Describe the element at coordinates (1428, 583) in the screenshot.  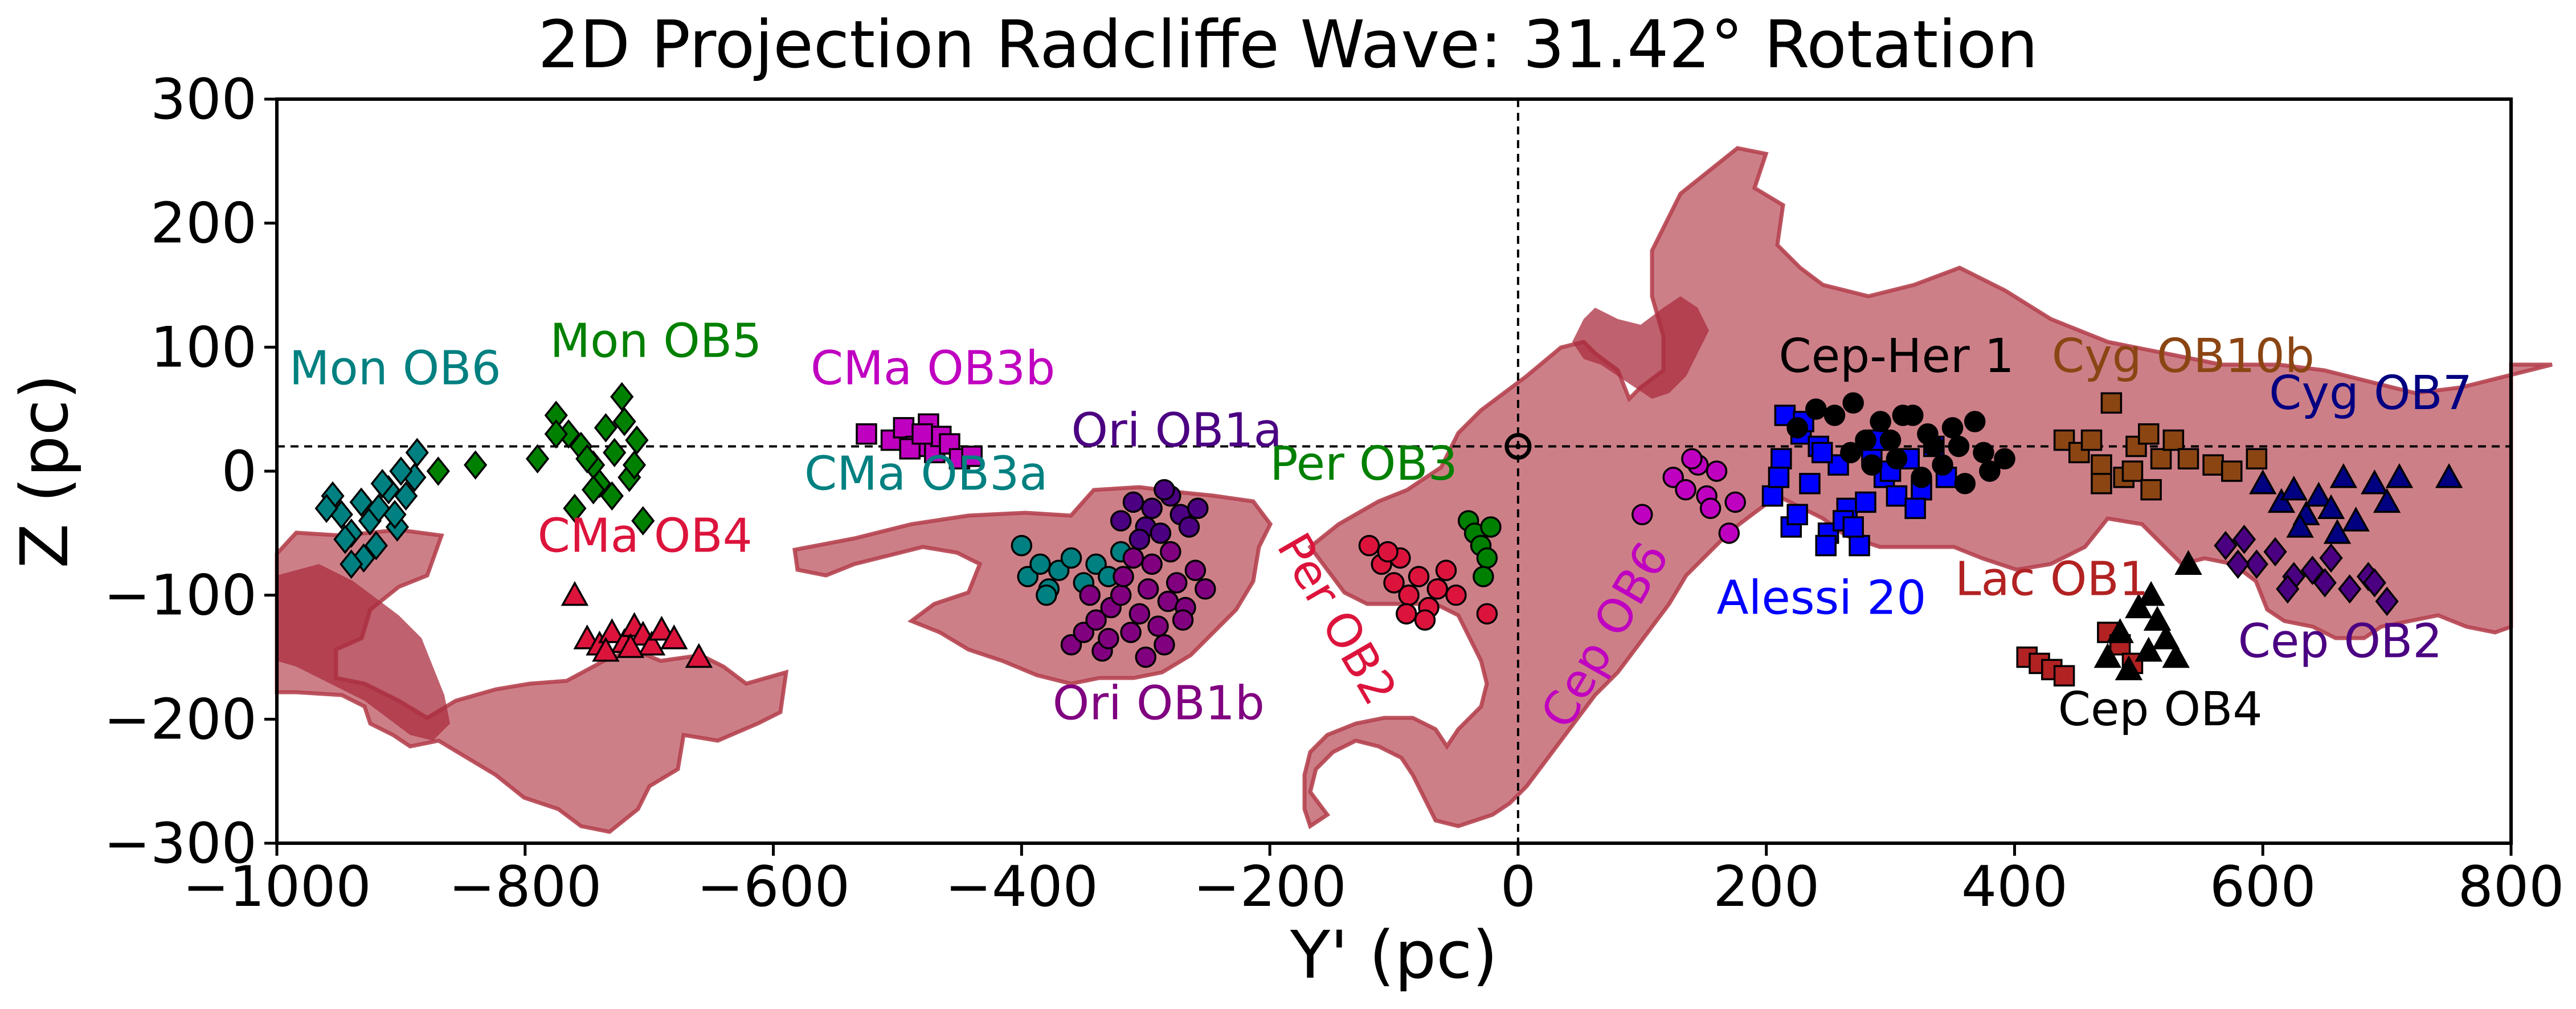
I see `series-per-ob2` at that location.